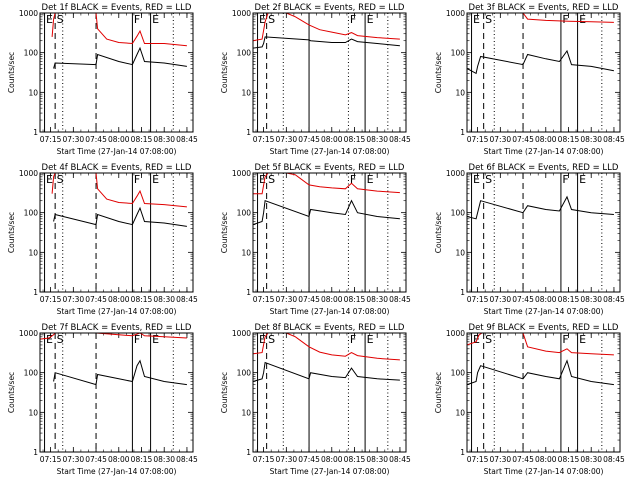 The width and height of the screenshot is (640, 480). Describe the element at coordinates (330, 168) in the screenshot. I see `panel-title: Det 5f BLACK = Events, RED = LLD` at that location.